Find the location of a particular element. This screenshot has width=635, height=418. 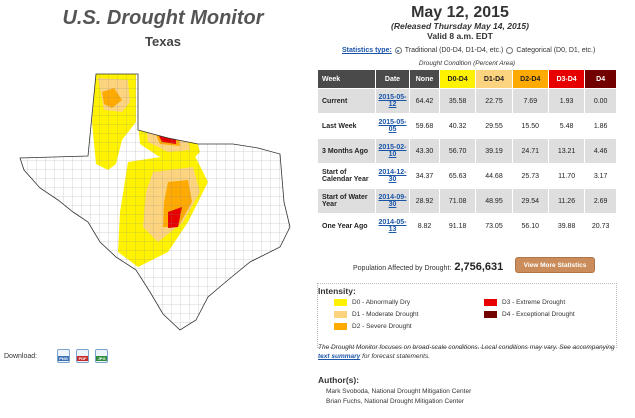

none-cell: 59.68 is located at coordinates (424, 126).